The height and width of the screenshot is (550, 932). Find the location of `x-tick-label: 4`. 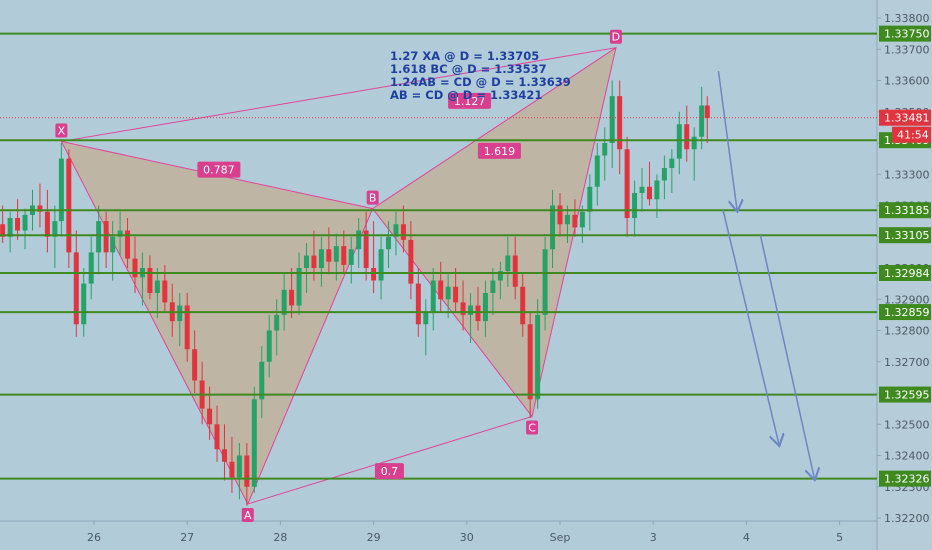

x-tick-label: 4 is located at coordinates (746, 537).